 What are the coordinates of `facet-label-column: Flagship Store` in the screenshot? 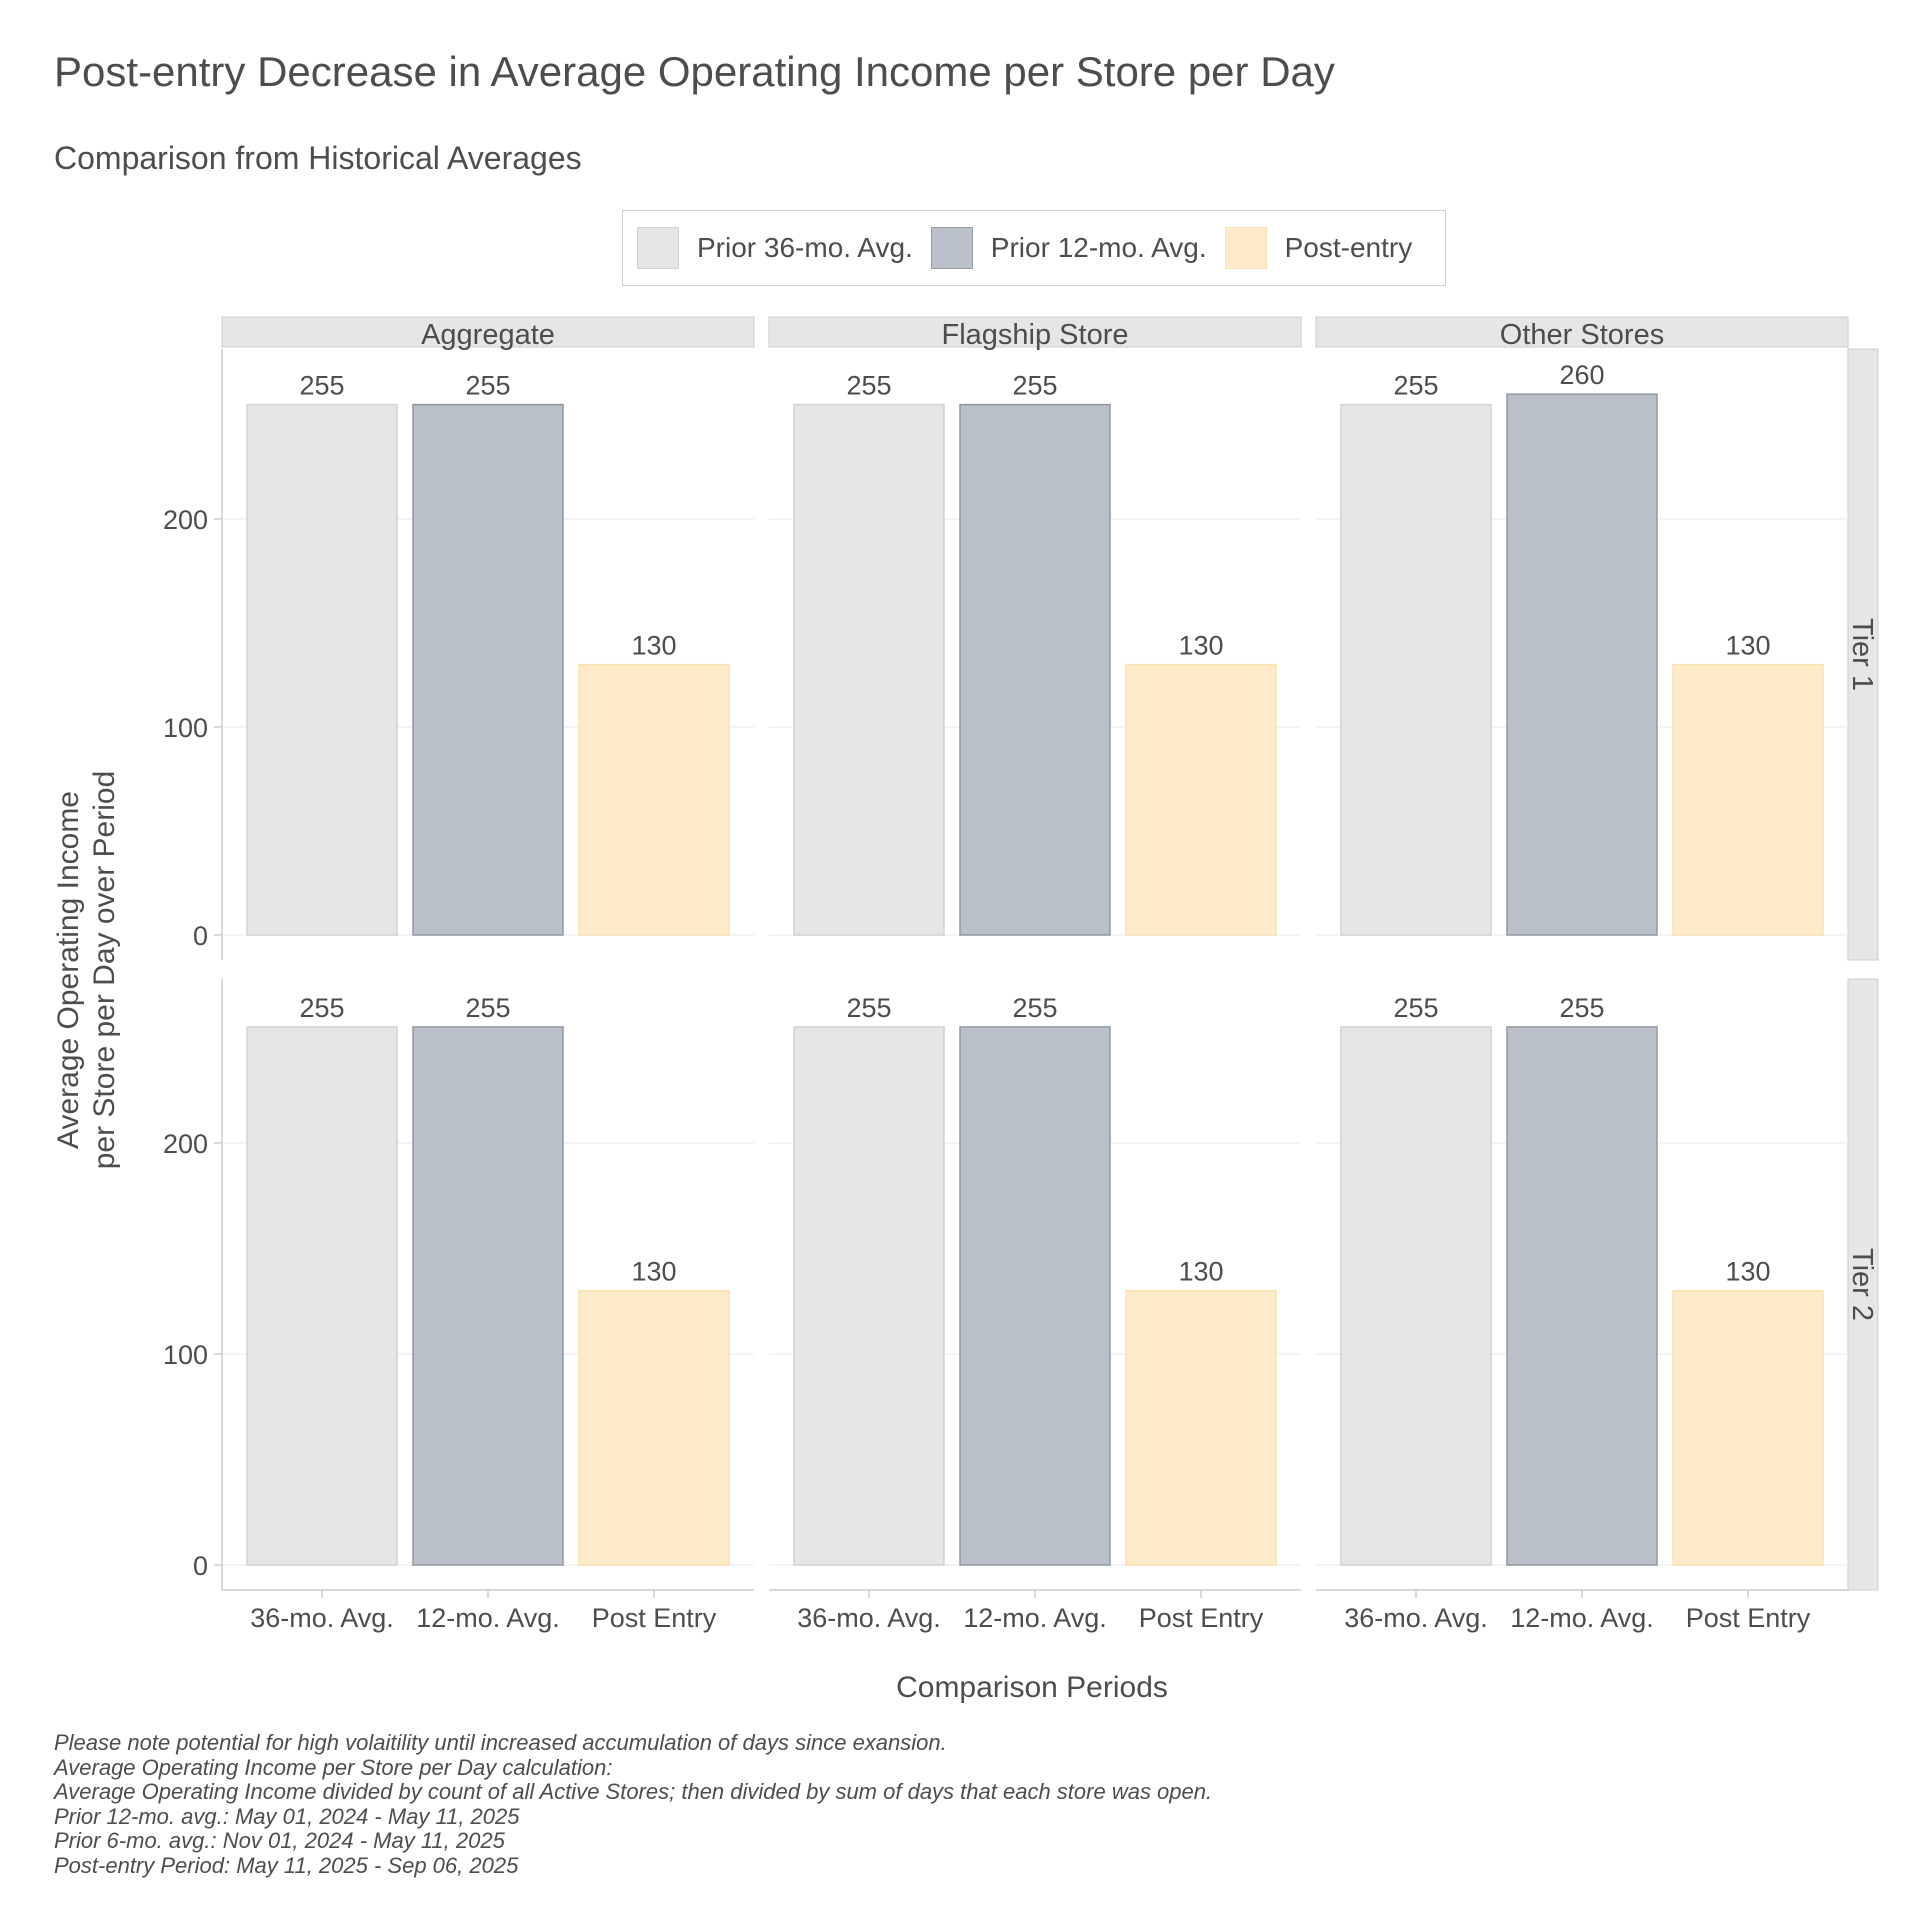 It's located at (1035, 335).